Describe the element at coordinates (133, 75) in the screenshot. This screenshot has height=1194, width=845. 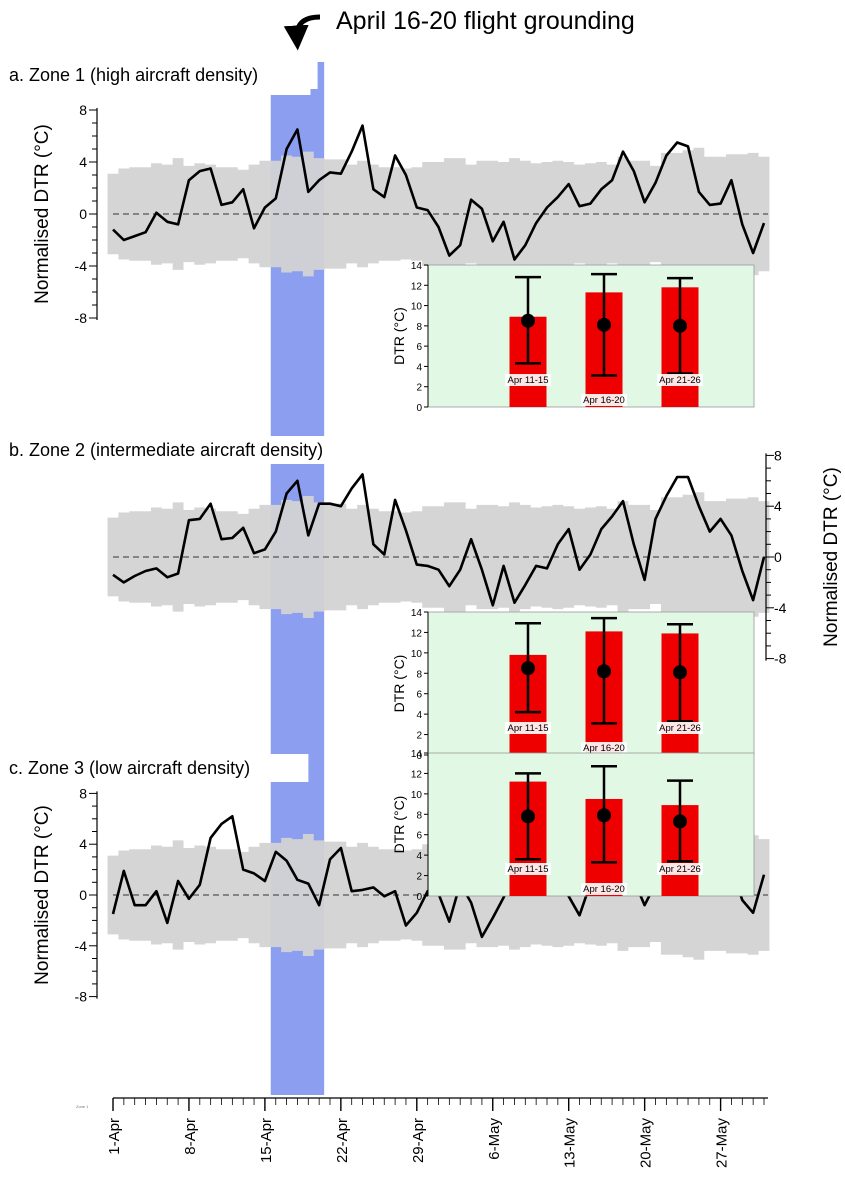
I see `panel-title: a. Zone 1 (high aircraft density)` at that location.